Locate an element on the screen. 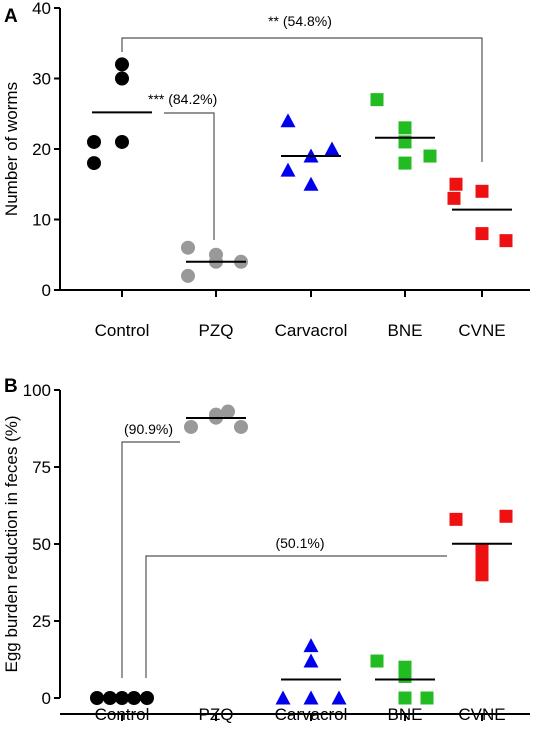  y-tick-label: 20 is located at coordinates (41, 149).